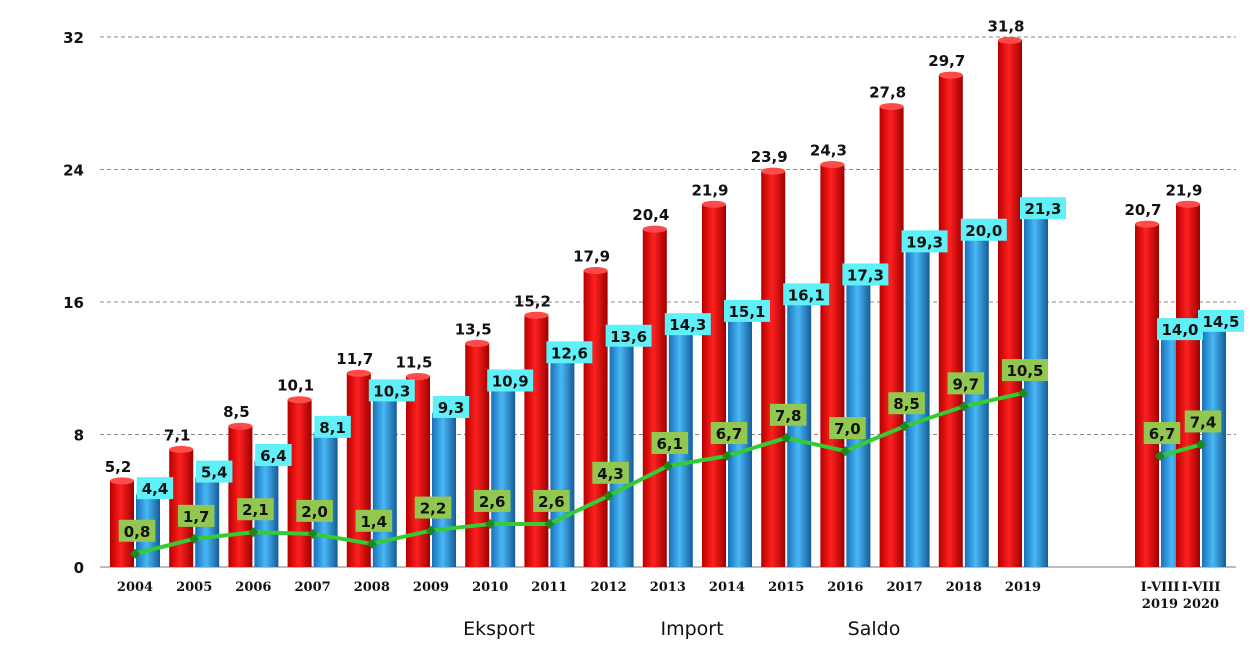 The height and width of the screenshot is (660, 1256). I want to click on import-value-label: 19,3, so click(924, 242).